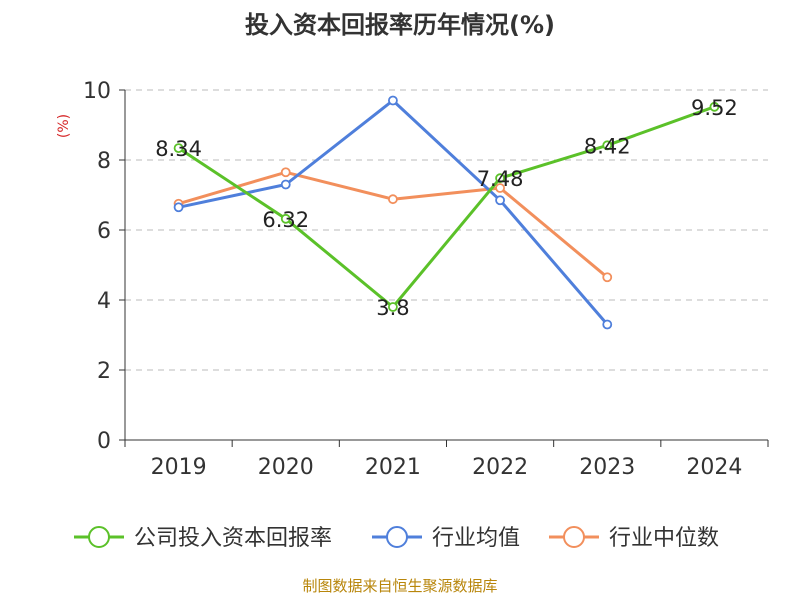 Image resolution: width=800 pixels, height=600 pixels. What do you see at coordinates (64, 126) in the screenshot?
I see `y-axis-label: (%)` at bounding box center [64, 126].